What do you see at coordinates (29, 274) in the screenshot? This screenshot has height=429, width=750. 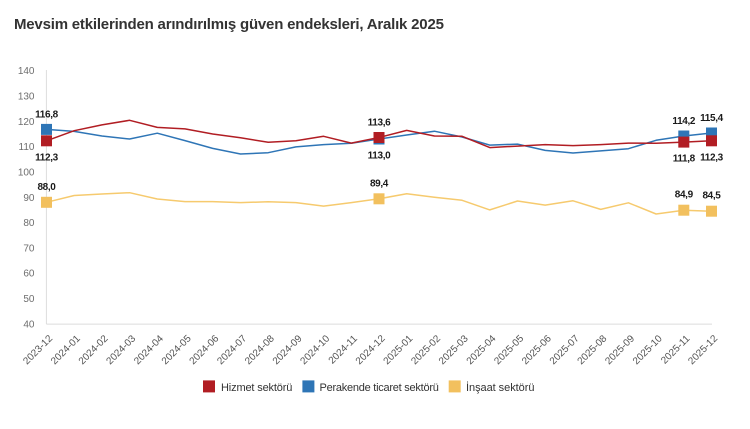 I see `svg-text: 60` at bounding box center [29, 274].